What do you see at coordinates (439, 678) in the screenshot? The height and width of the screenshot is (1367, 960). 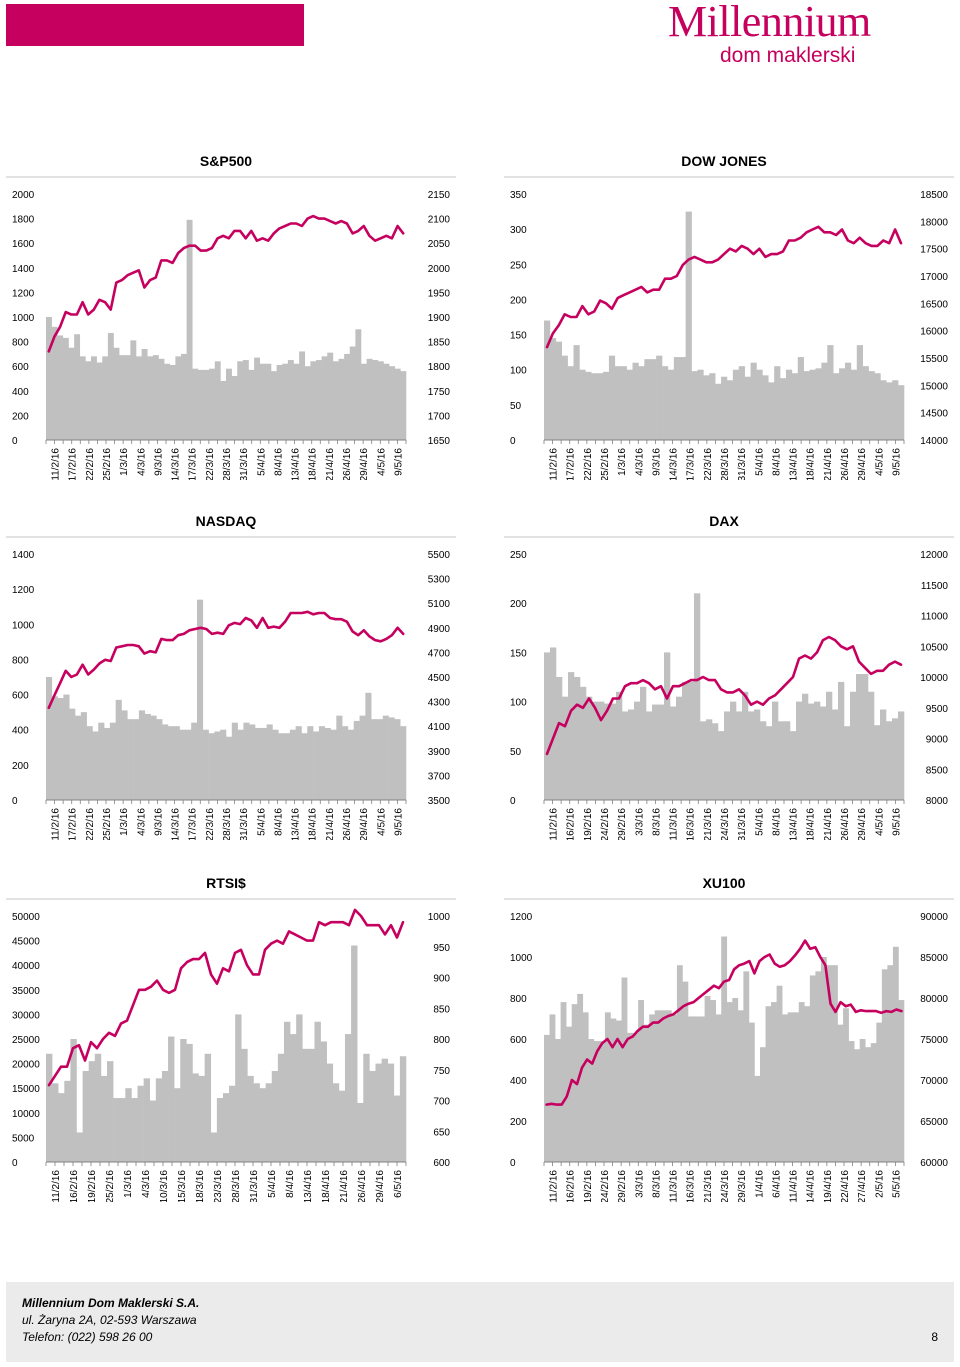 I see `y-right-tick-label: 4500` at bounding box center [439, 678].